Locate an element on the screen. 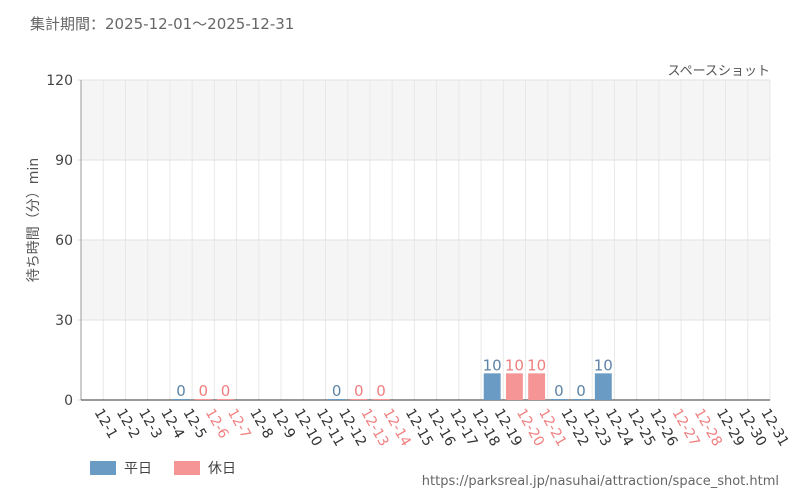  legend-label-holiday: 休日 is located at coordinates (222, 469).